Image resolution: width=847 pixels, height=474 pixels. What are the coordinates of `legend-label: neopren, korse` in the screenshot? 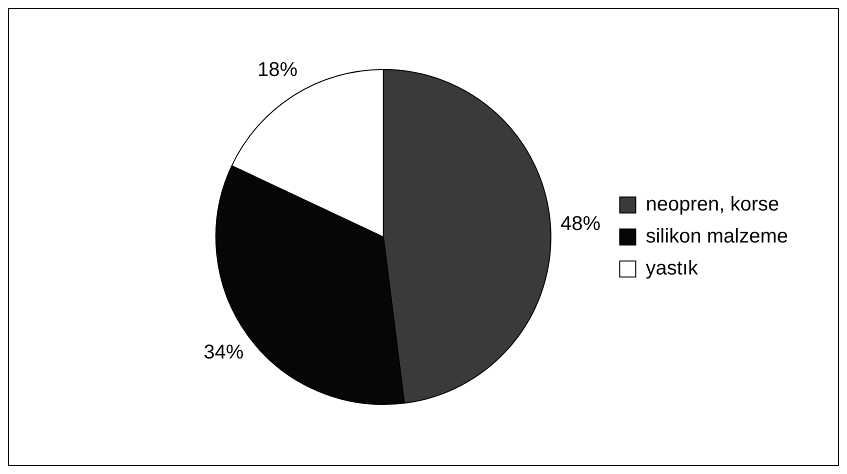 It's located at (713, 205).